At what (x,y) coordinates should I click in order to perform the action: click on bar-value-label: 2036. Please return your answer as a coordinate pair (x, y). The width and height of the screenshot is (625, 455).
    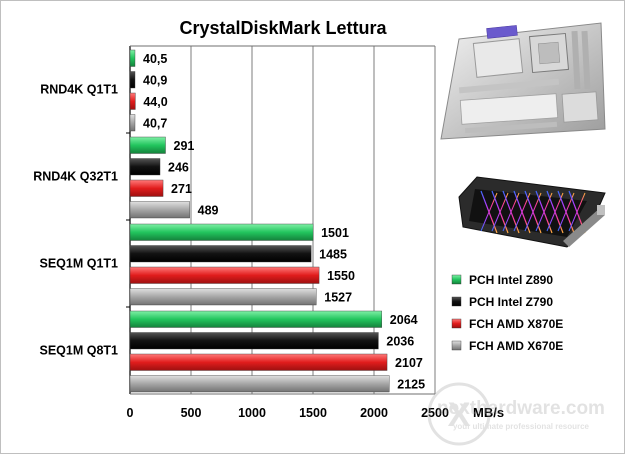
    Looking at the image, I should click on (400, 342).